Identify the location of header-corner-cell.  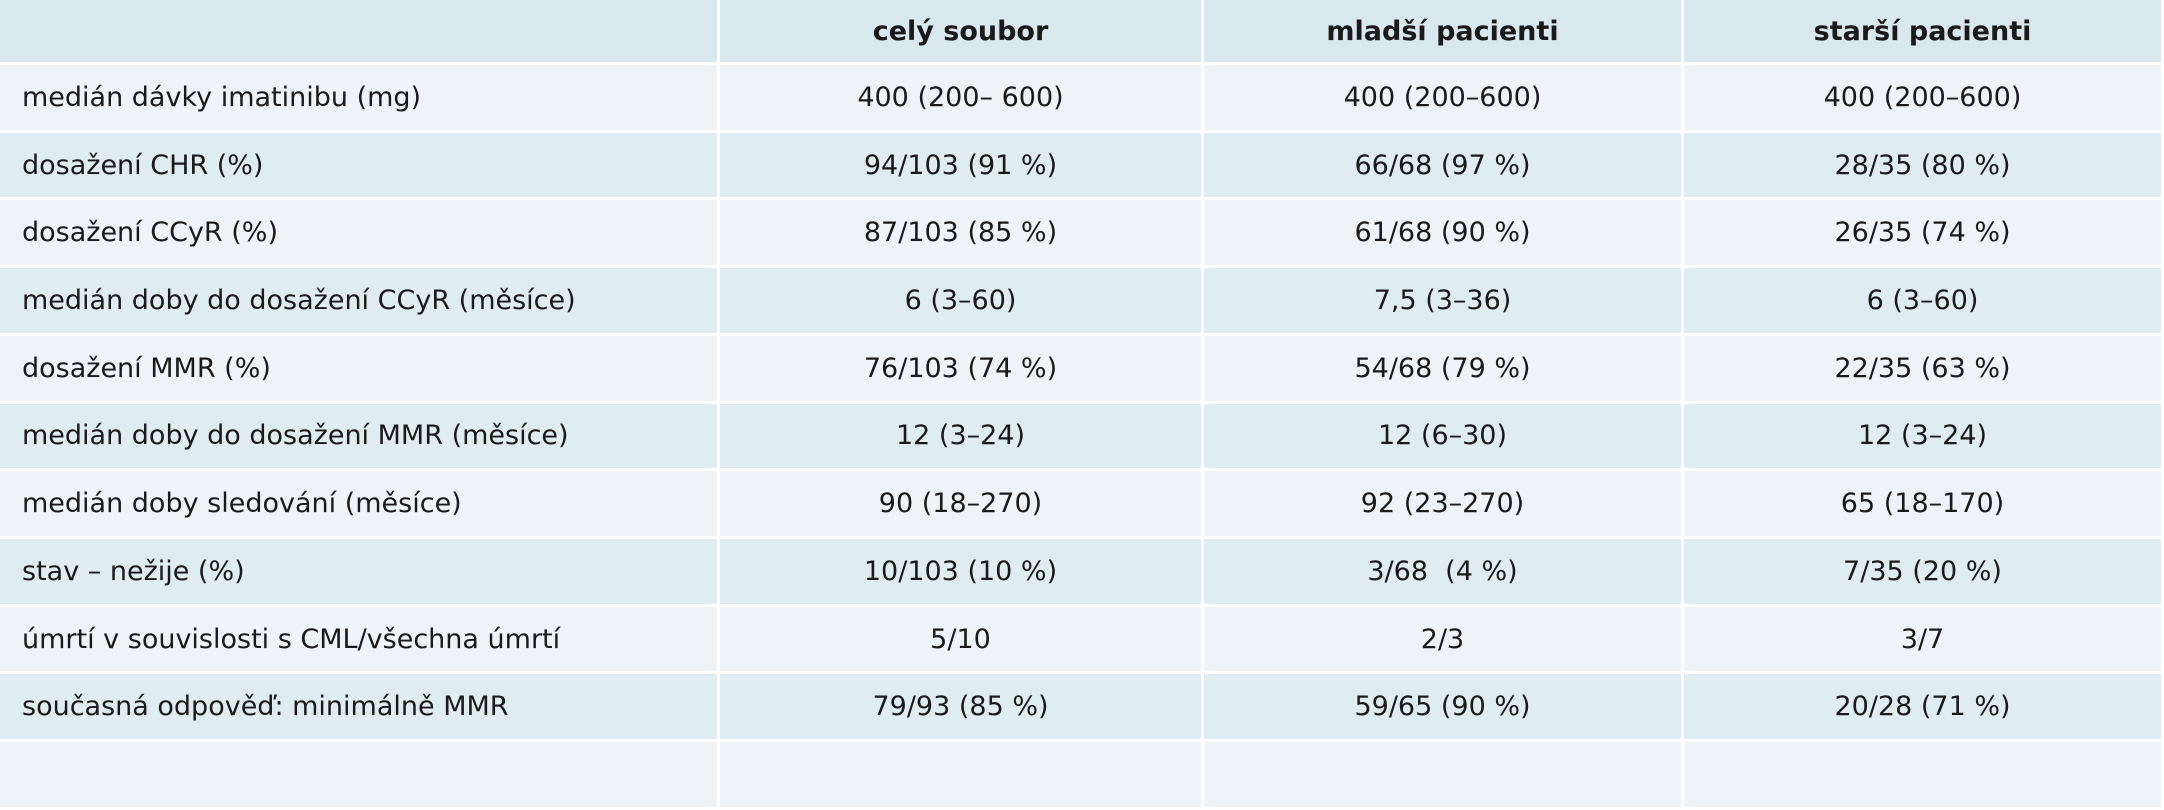
(360, 32).